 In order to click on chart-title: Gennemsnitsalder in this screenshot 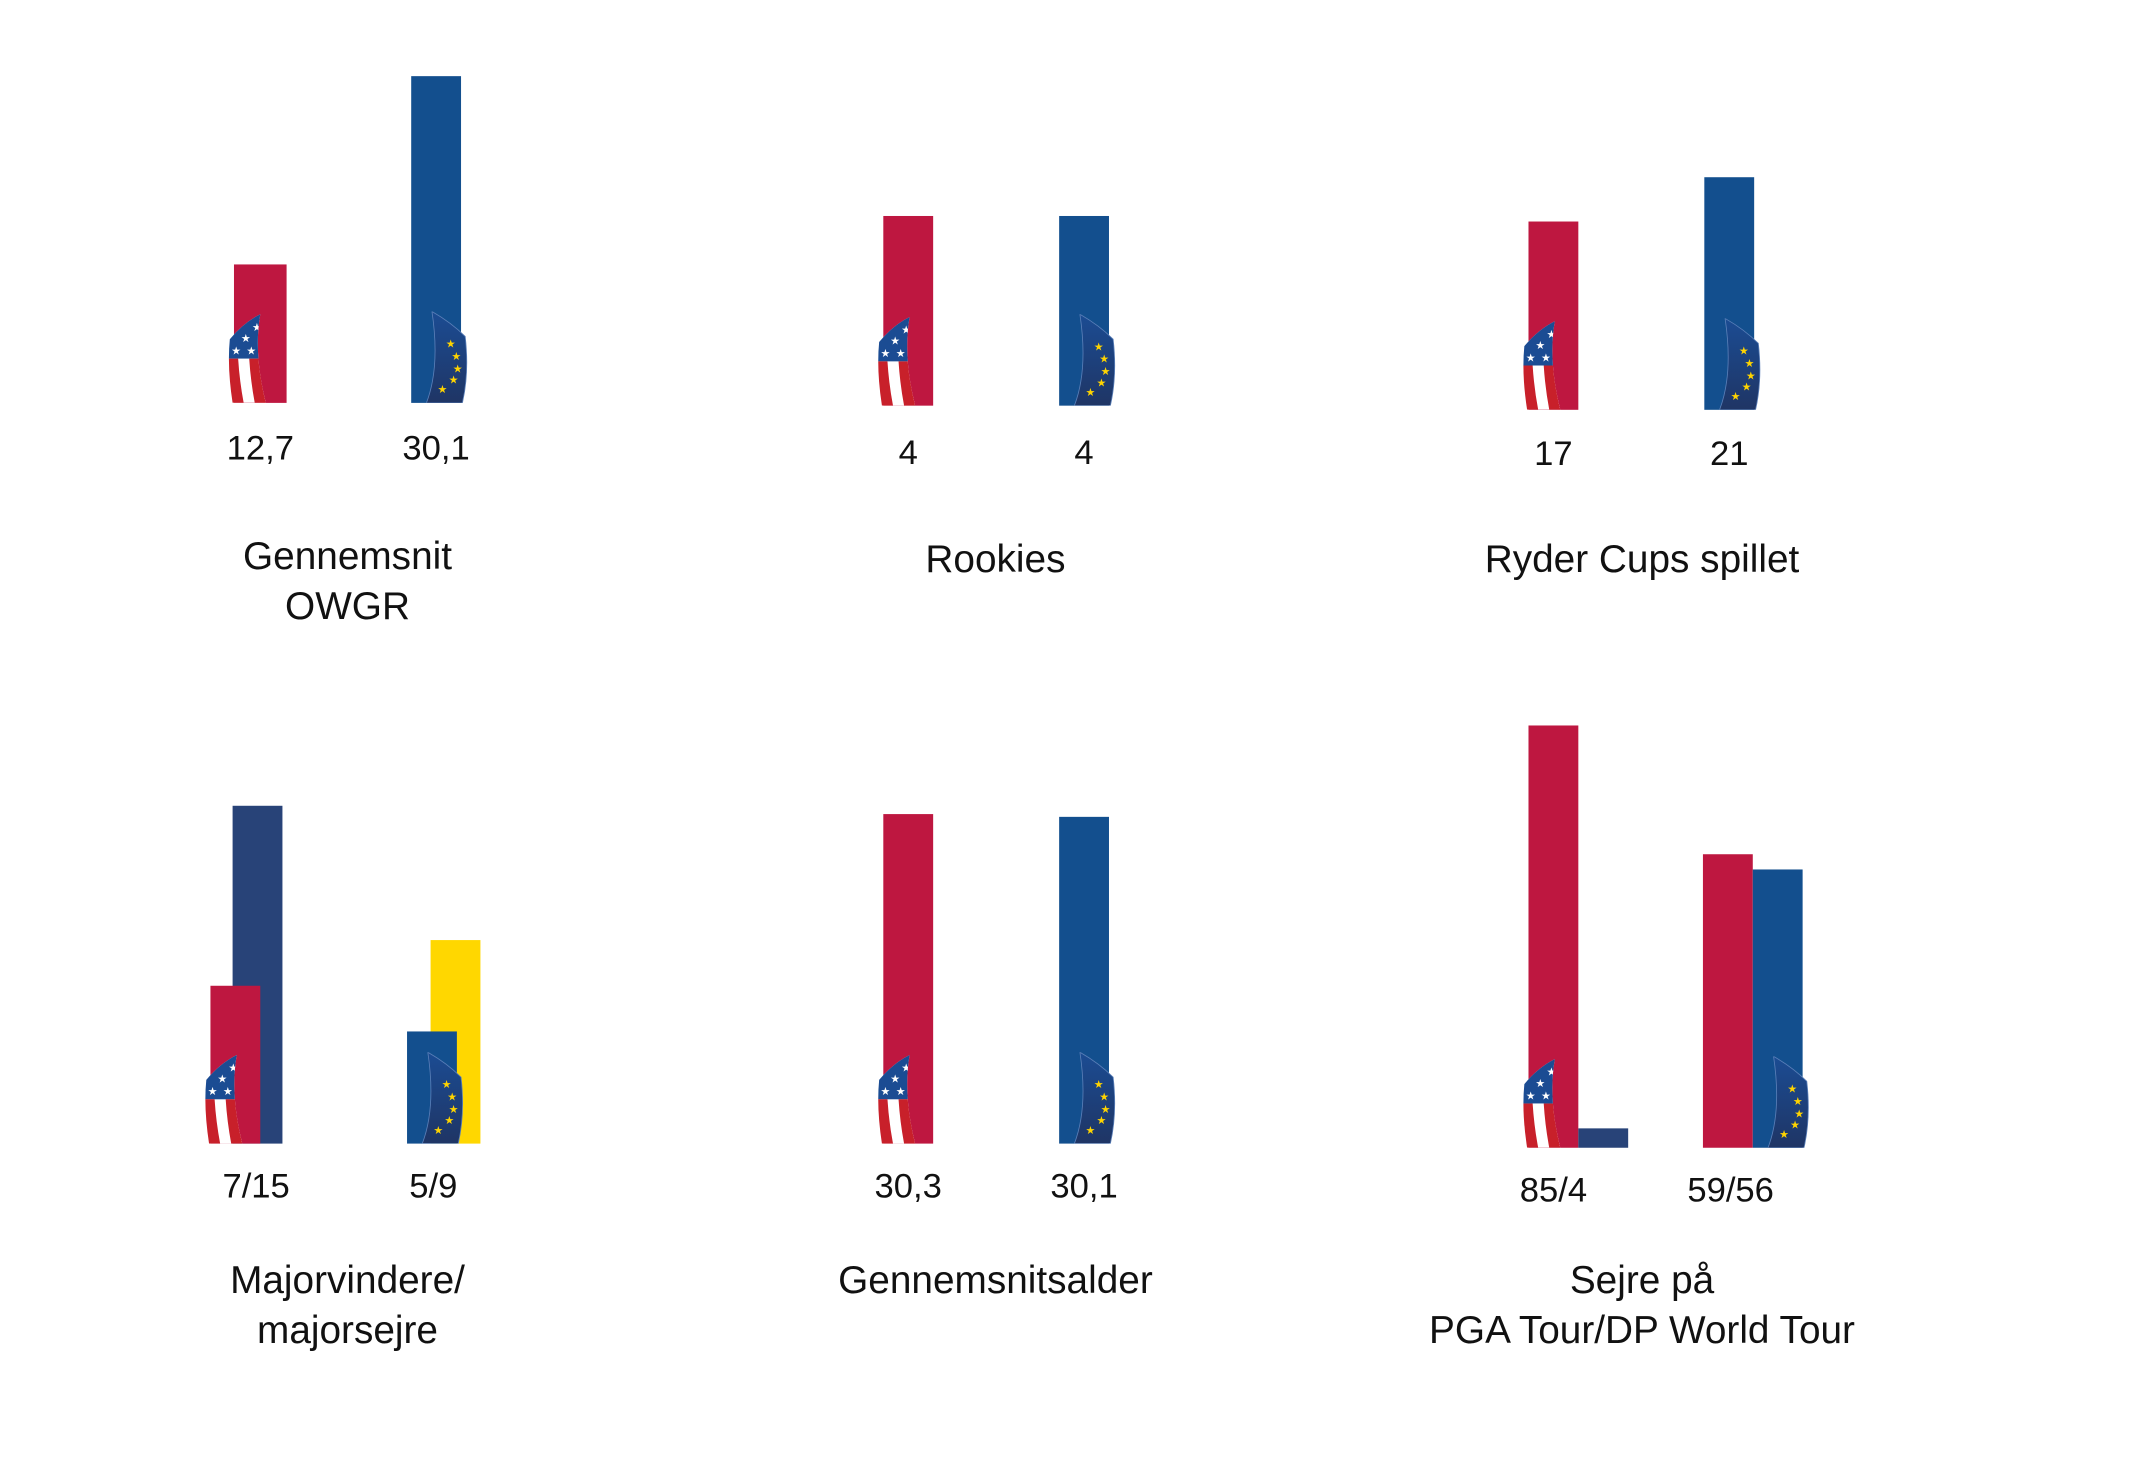, I will do `click(995, 1281)`.